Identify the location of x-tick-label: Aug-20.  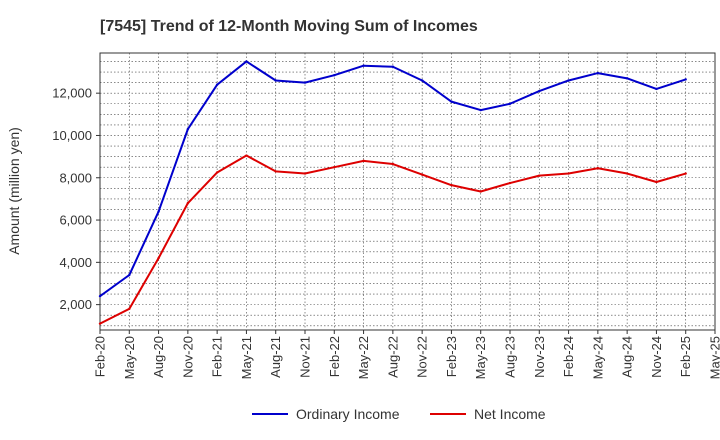
(158, 357).